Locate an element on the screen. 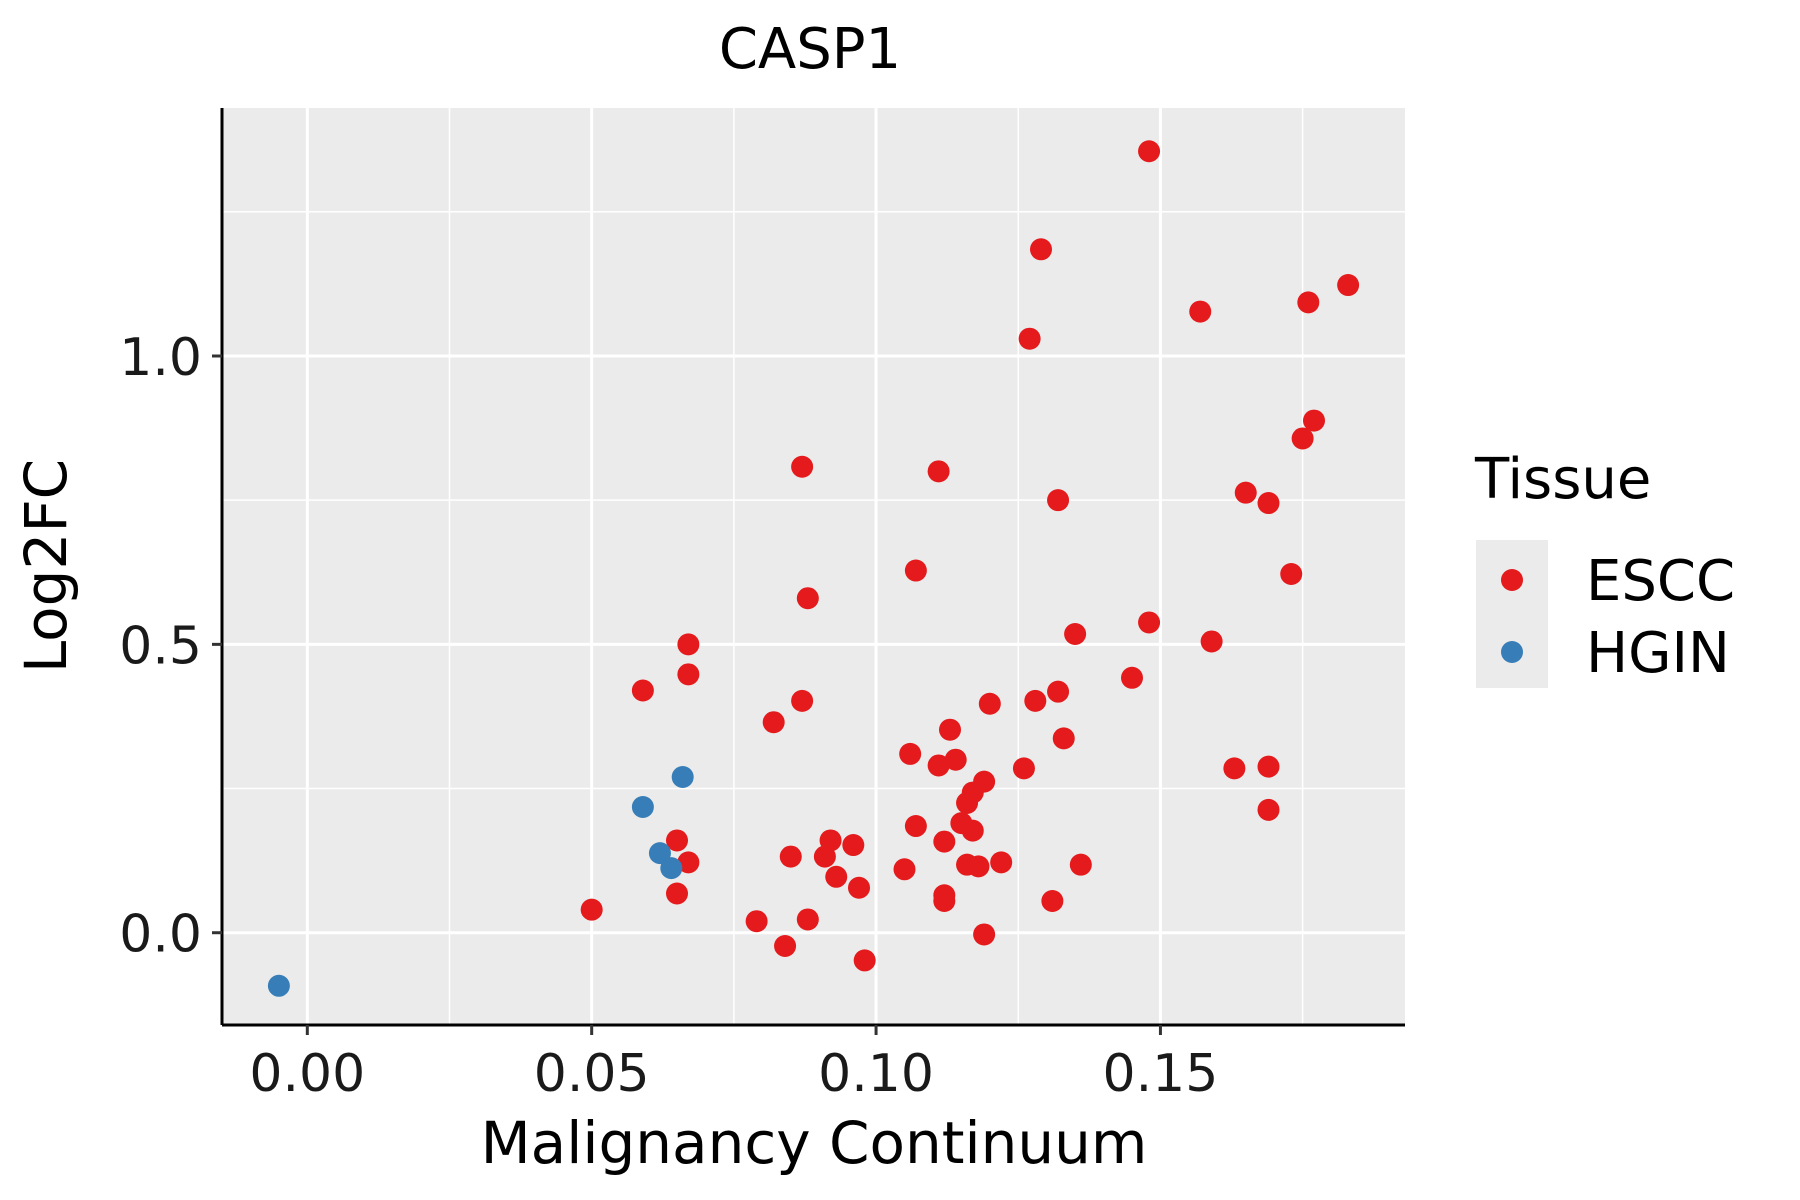 This screenshot has height=1200, width=1800. y-axis-label: Log2FC is located at coordinates (46, 566).